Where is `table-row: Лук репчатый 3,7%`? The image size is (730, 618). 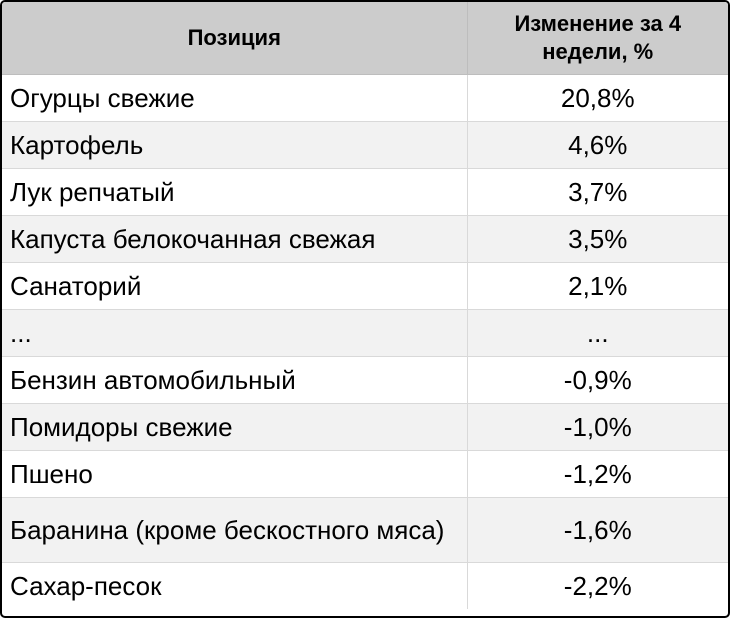 table-row: Лук репчатый 3,7% is located at coordinates (365, 192).